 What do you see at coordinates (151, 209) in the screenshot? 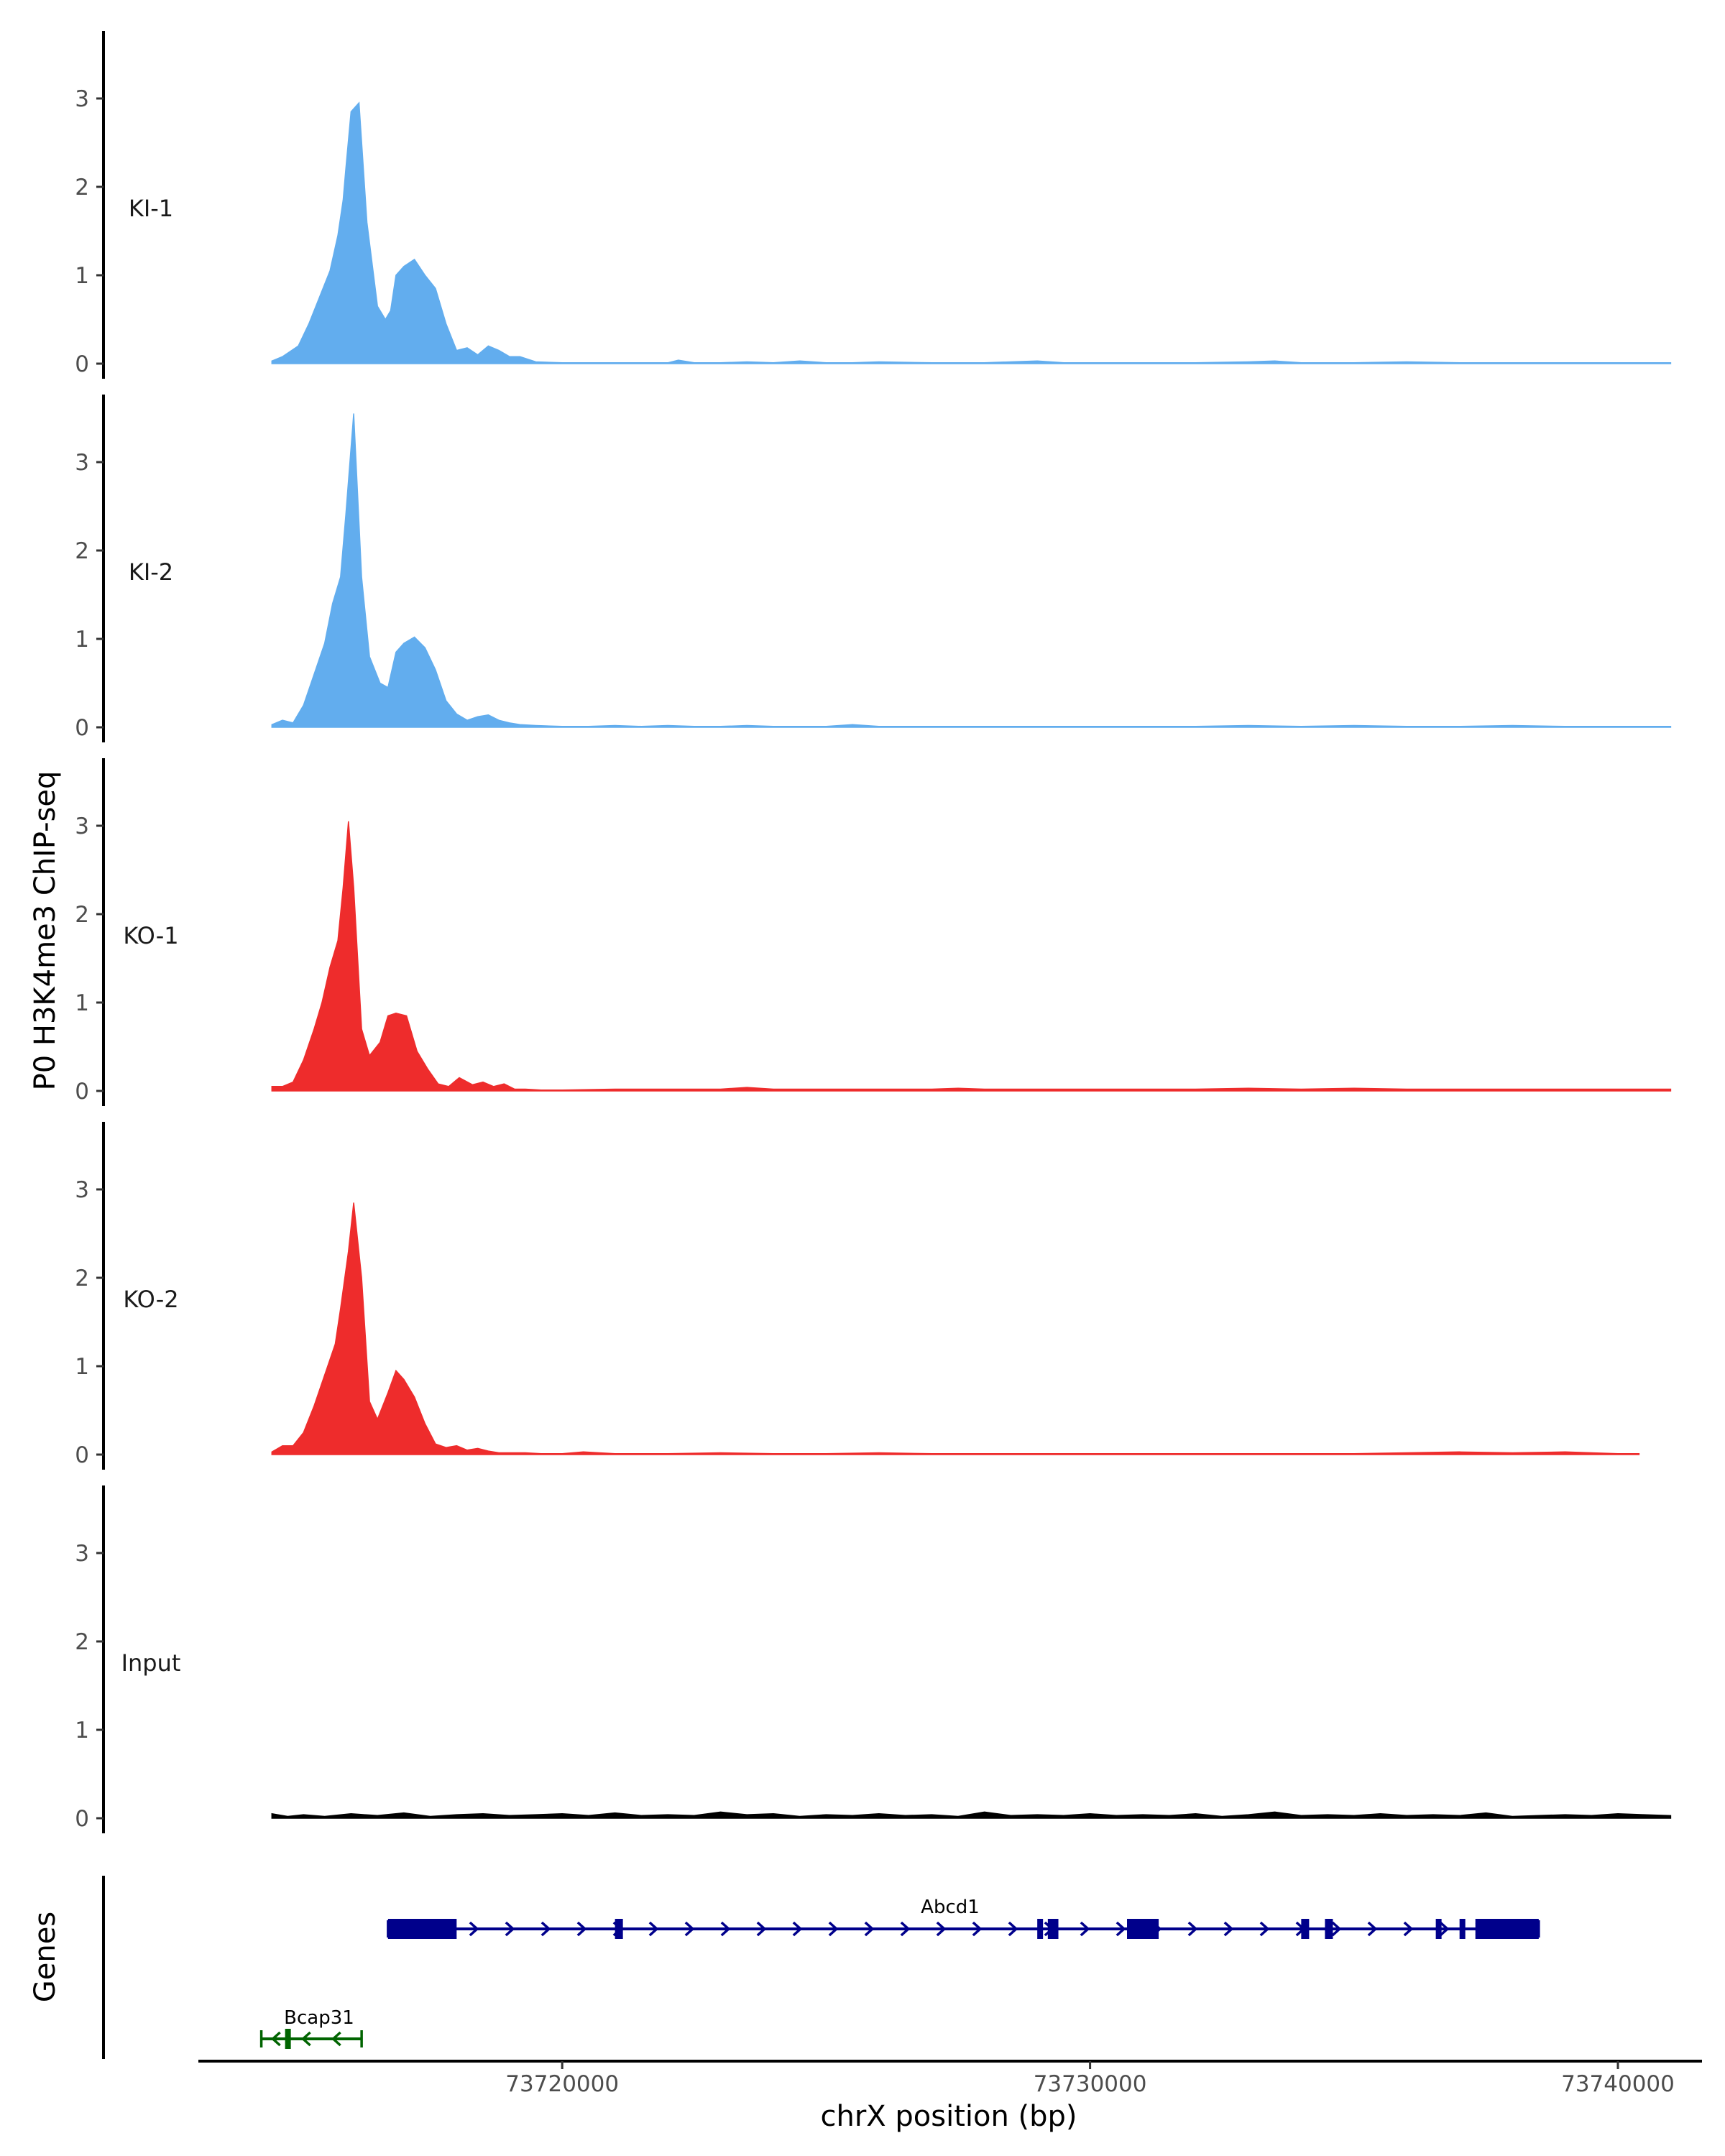
I see `track-label: KI-1` at bounding box center [151, 209].